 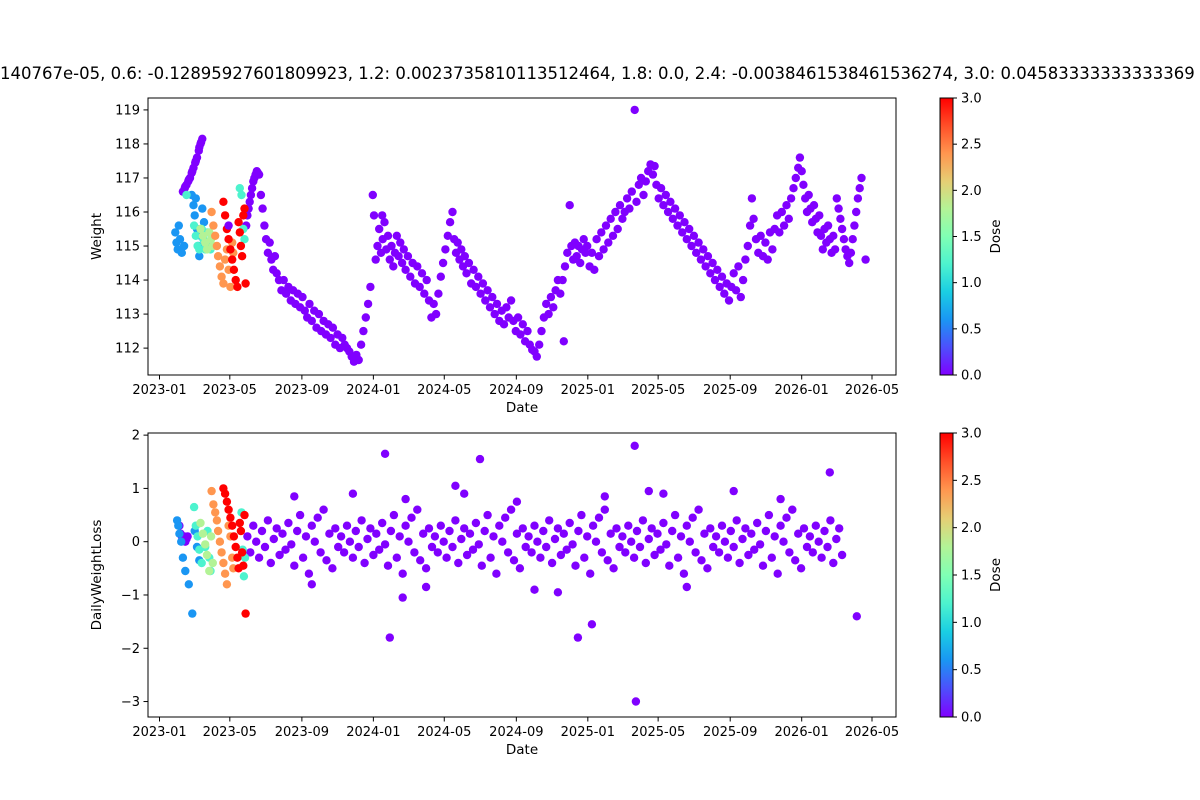 What do you see at coordinates (230, 732) in the screenshot?
I see `x-tick-label: 2023-05` at bounding box center [230, 732].